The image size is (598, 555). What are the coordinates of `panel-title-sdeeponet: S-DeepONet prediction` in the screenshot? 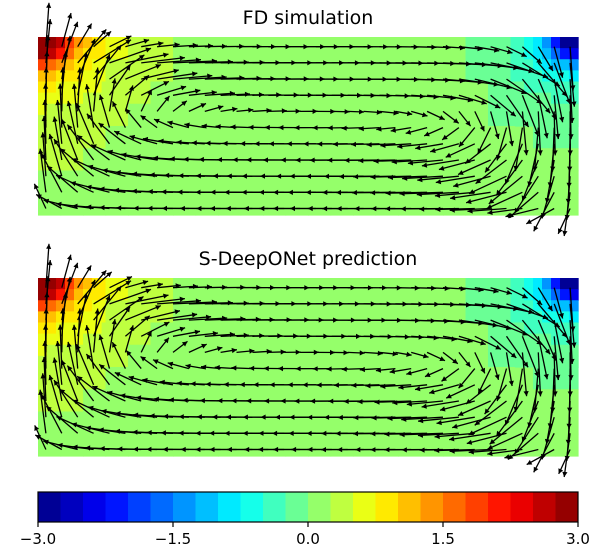 It's located at (308, 259).